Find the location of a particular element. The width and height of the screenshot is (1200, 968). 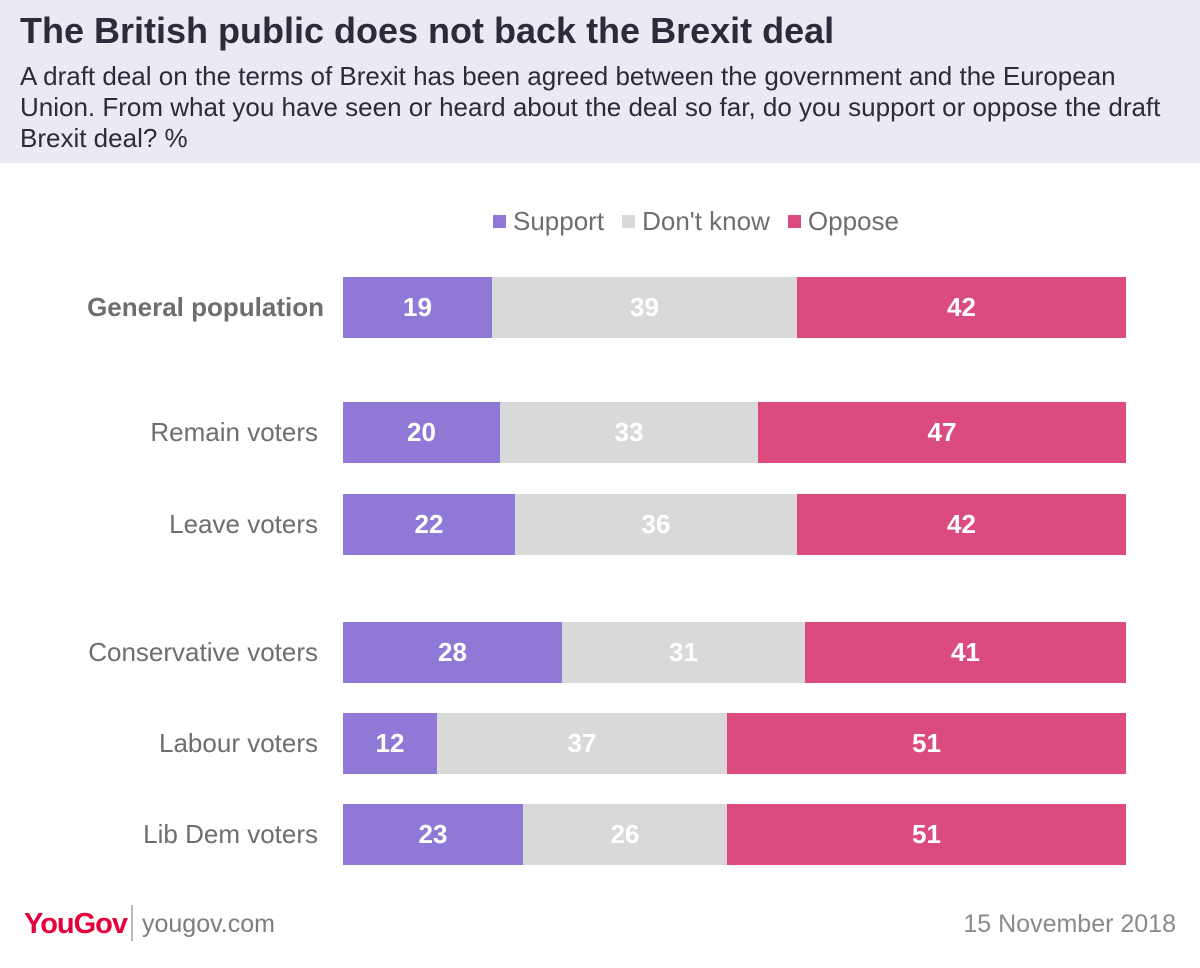

bar-dont-know: 37 is located at coordinates (582, 743).